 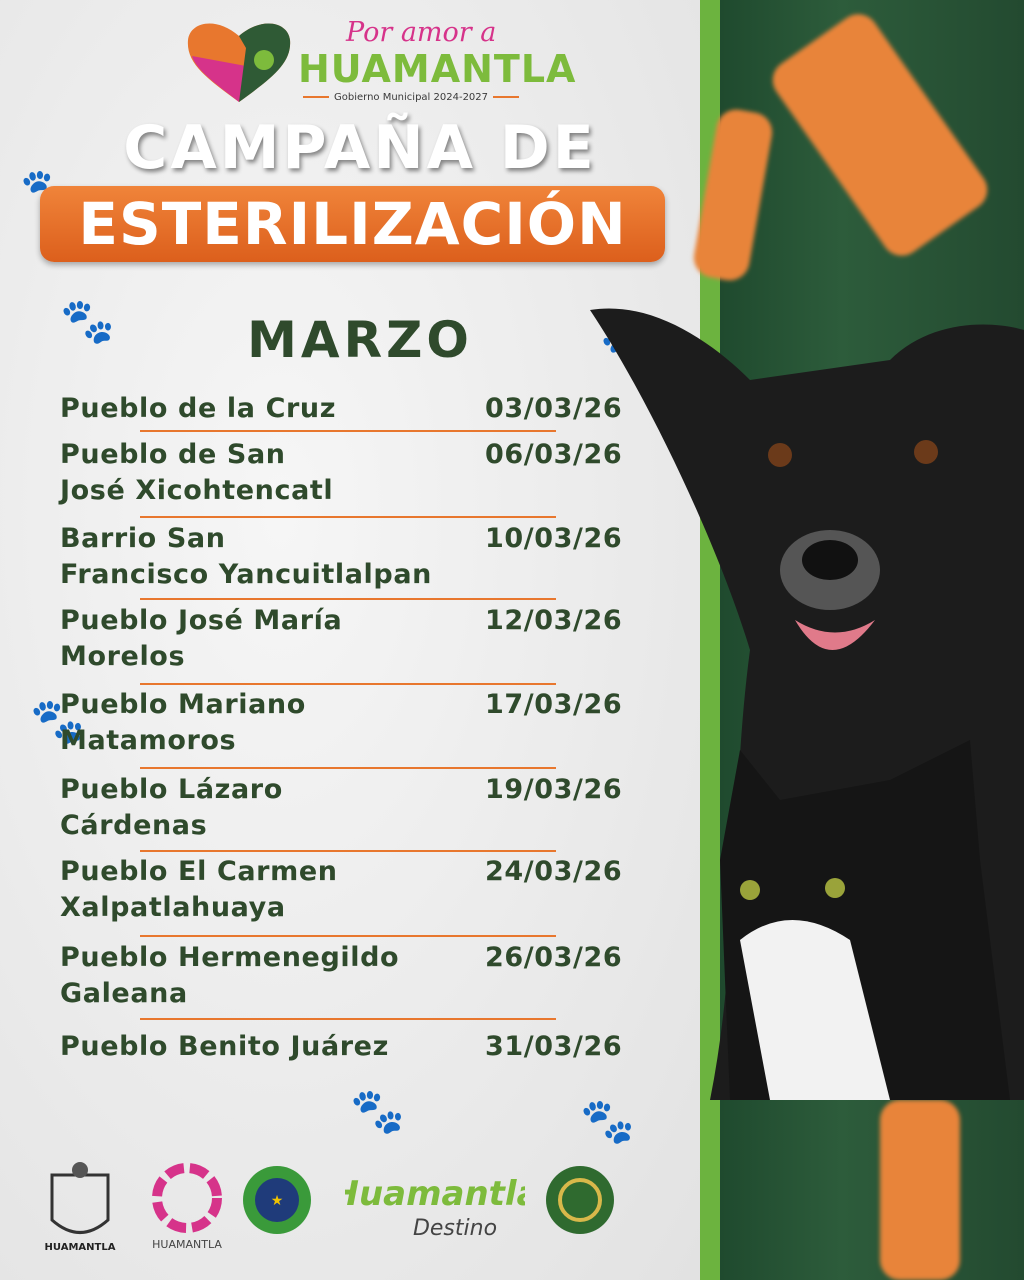 I want to click on date: 24/03/26, so click(x=554, y=871).